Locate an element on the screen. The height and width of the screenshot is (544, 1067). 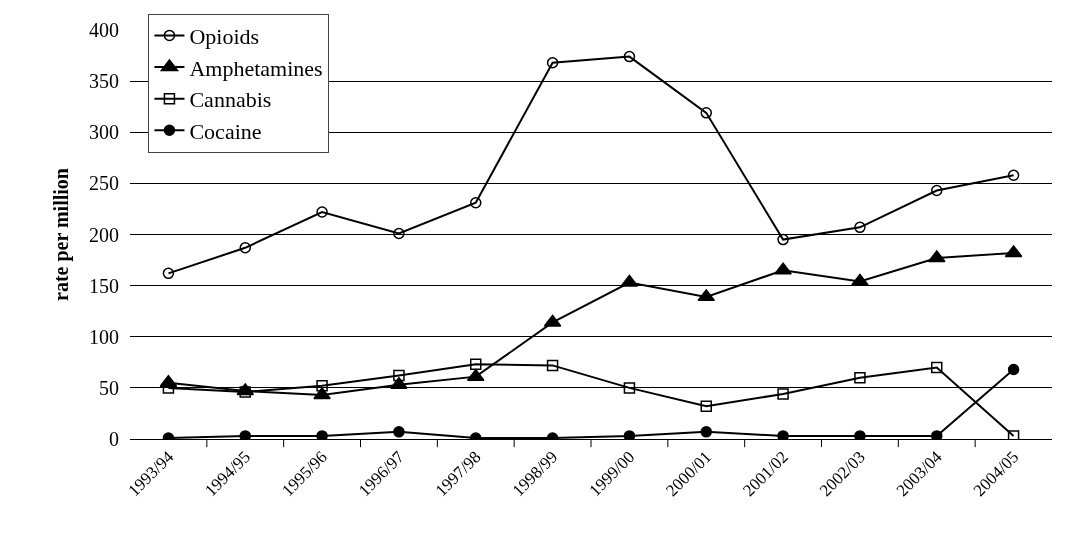
legend-label: Amphetamines is located at coordinates (256, 68).